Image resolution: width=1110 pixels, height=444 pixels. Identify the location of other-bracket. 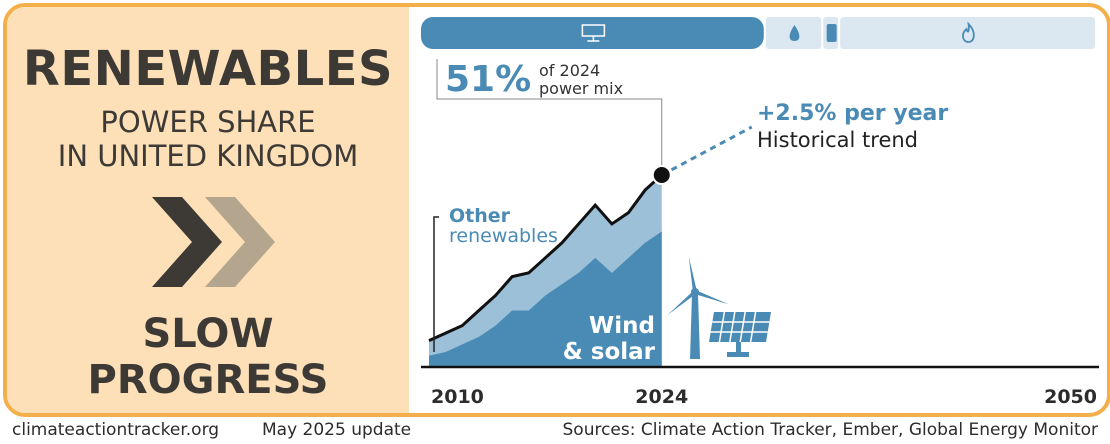
(436, 284).